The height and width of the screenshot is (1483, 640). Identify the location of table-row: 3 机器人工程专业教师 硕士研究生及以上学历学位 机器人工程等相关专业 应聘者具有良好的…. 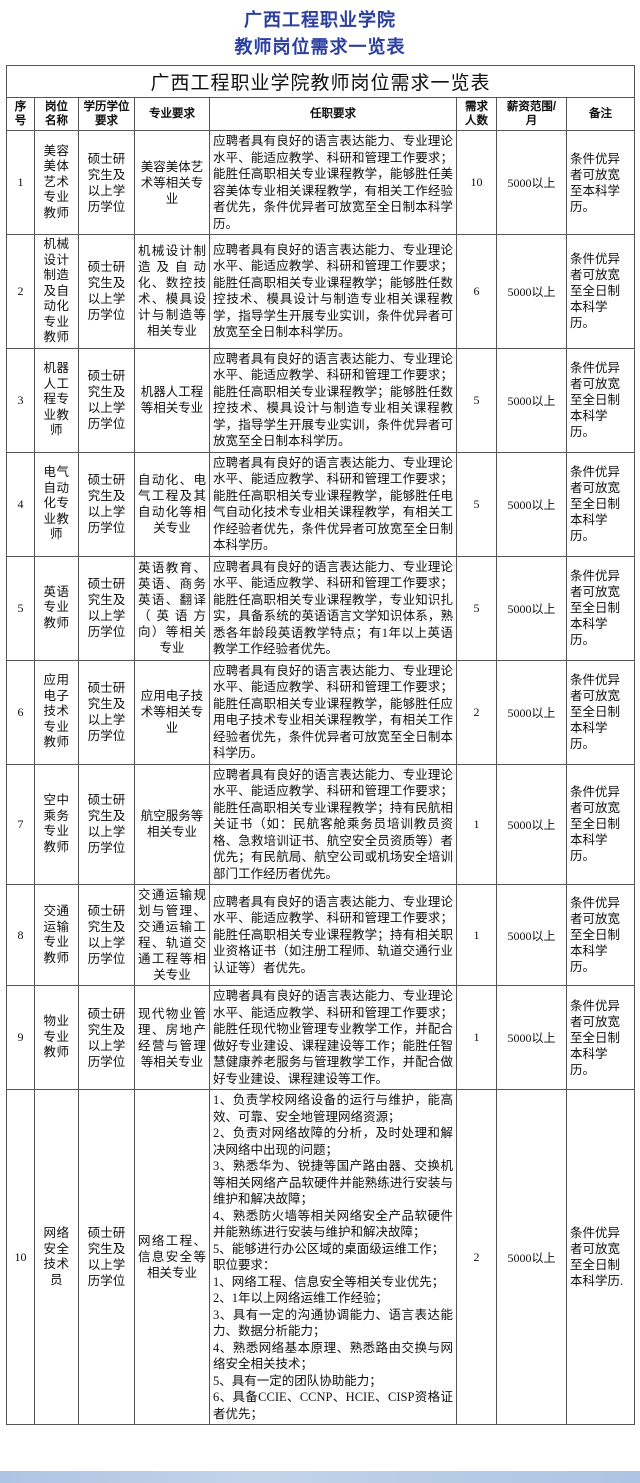
(321, 400).